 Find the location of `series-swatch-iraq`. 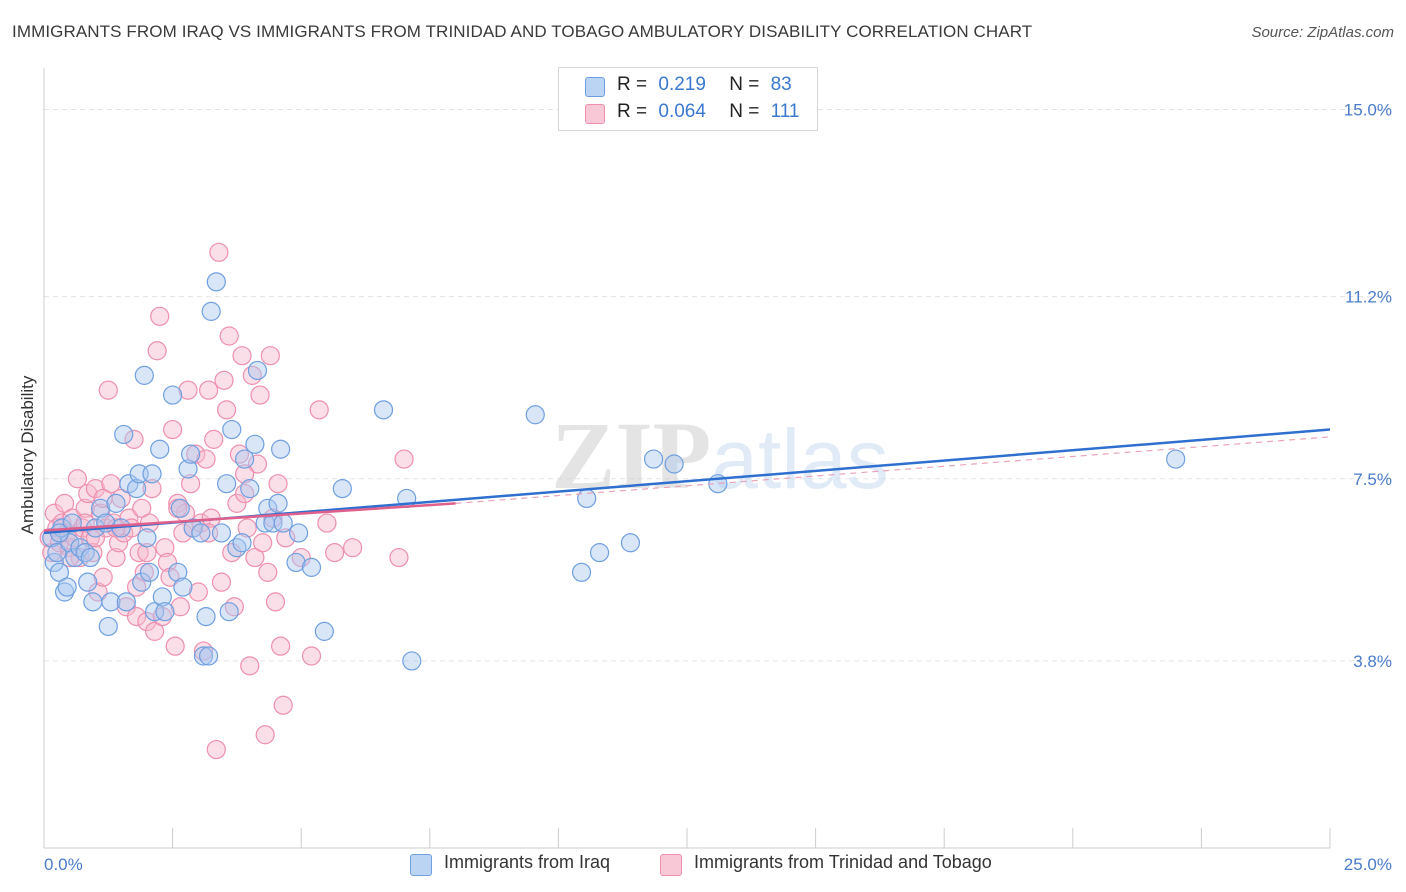

series-swatch-iraq is located at coordinates (421, 865).